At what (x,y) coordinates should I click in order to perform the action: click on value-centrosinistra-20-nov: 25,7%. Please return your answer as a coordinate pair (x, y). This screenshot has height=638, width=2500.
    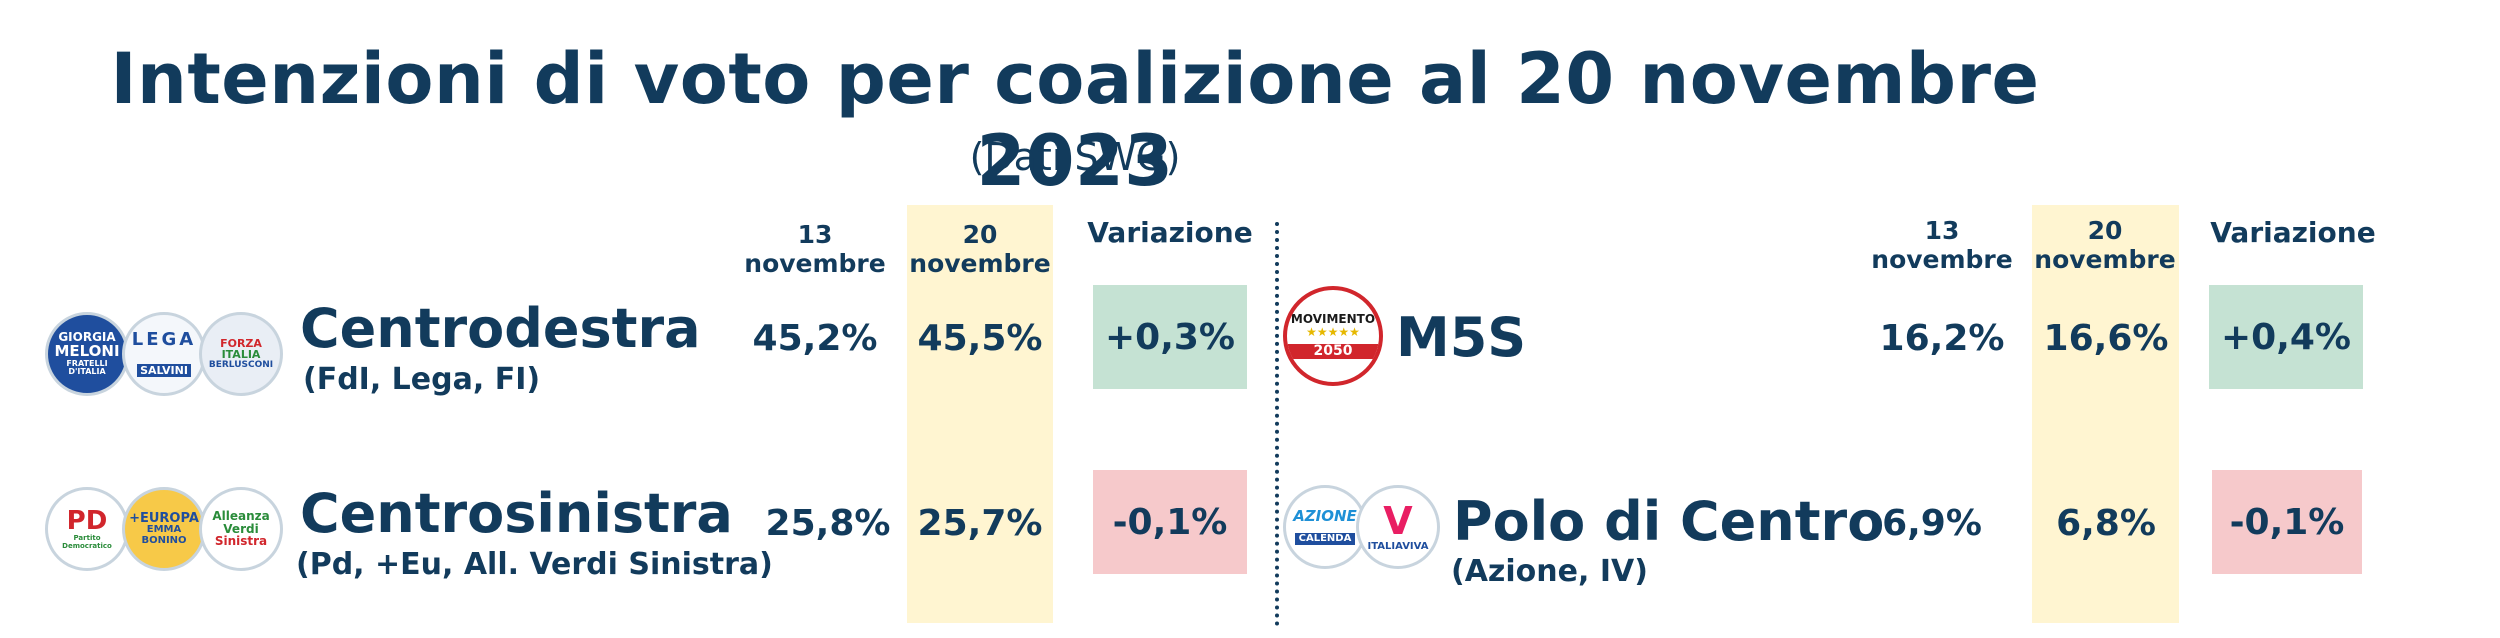
    Looking at the image, I should click on (980, 523).